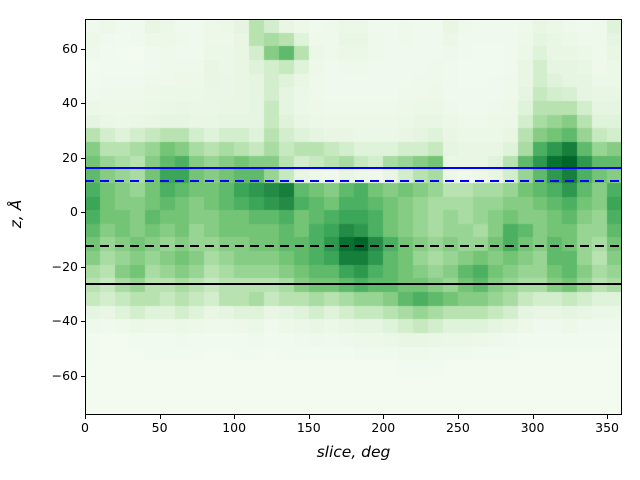  Describe the element at coordinates (64, 321) in the screenshot. I see `y-tick-label: −40` at that location.